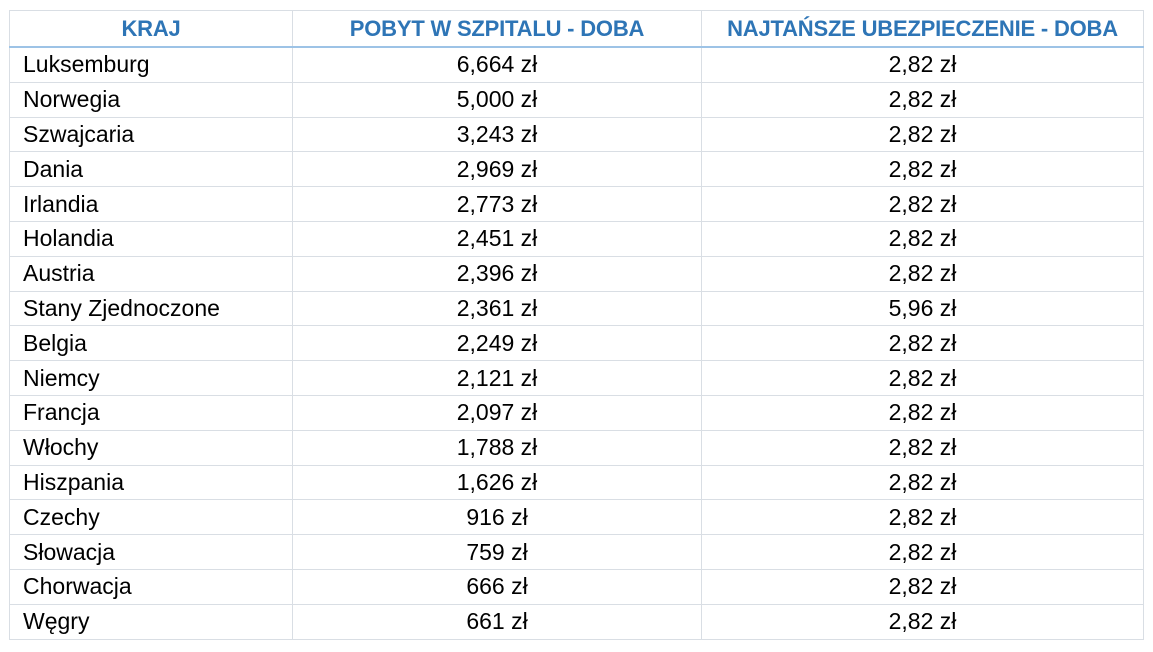 The image size is (1153, 652). I want to click on table-row: Norwegia 5,000 zł 2,82 zł, so click(576, 99).